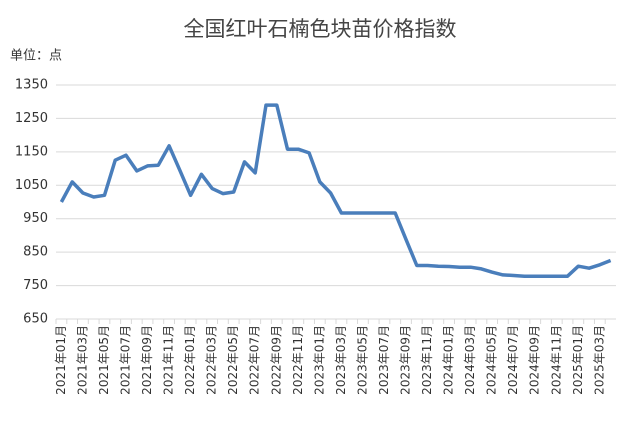 This screenshot has width=640, height=432. What do you see at coordinates (298, 360) in the screenshot?
I see `x-tick-label: 2022年11月` at bounding box center [298, 360].